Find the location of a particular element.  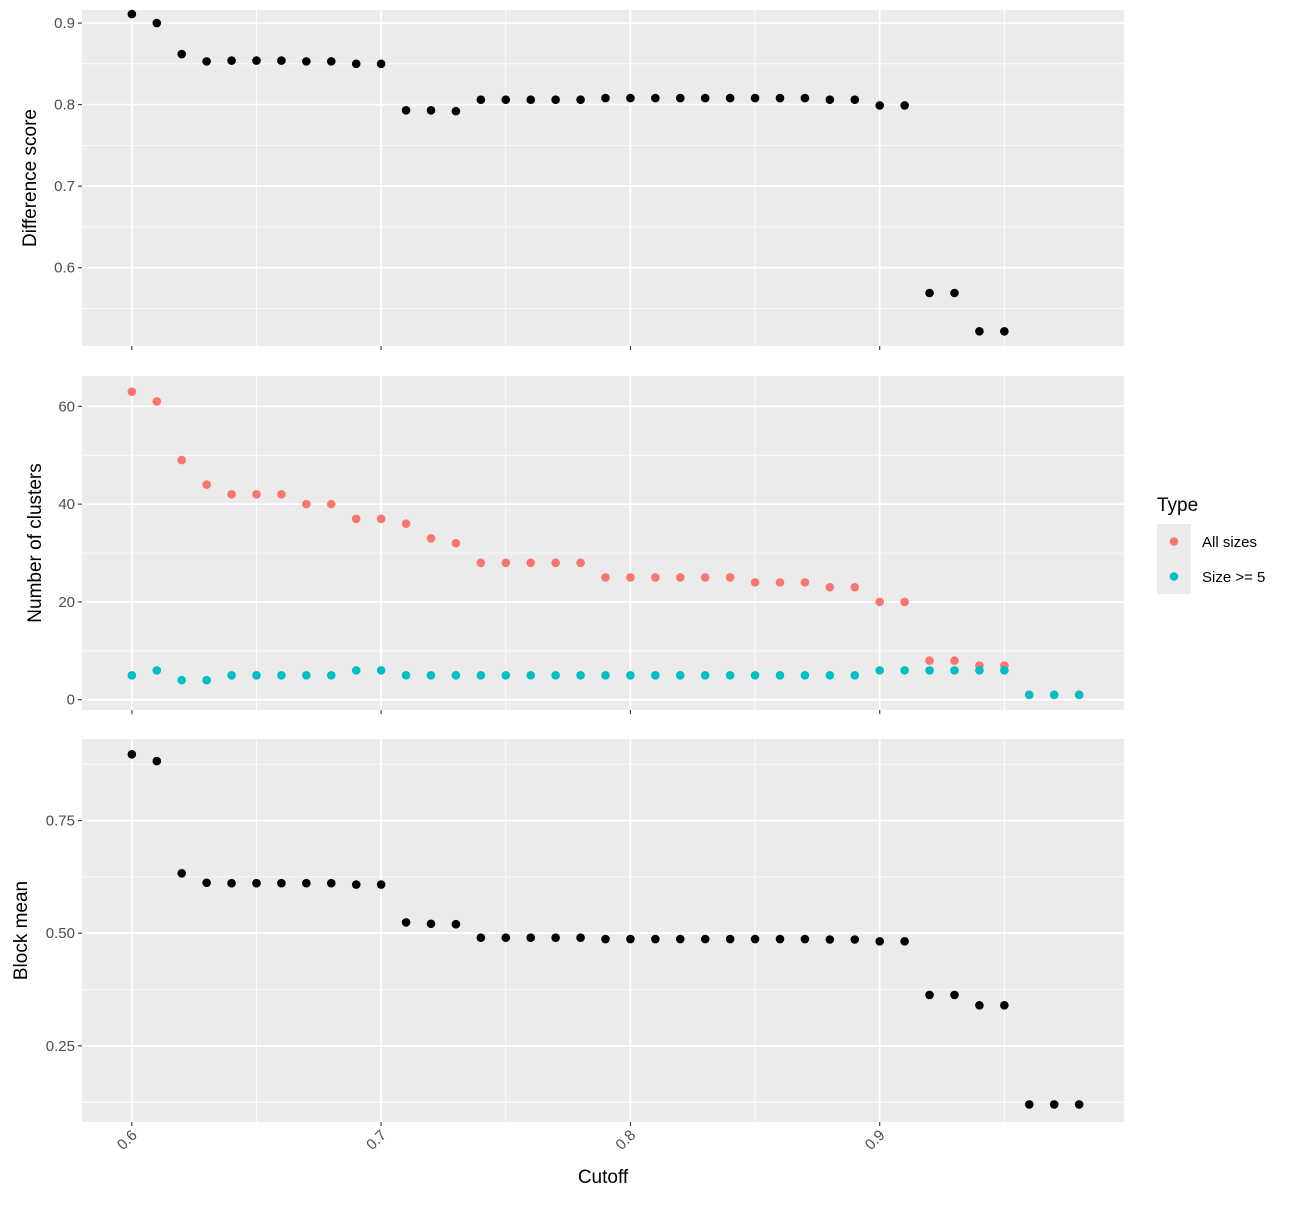

x-tick-label: 0.9 is located at coordinates (875, 1140).